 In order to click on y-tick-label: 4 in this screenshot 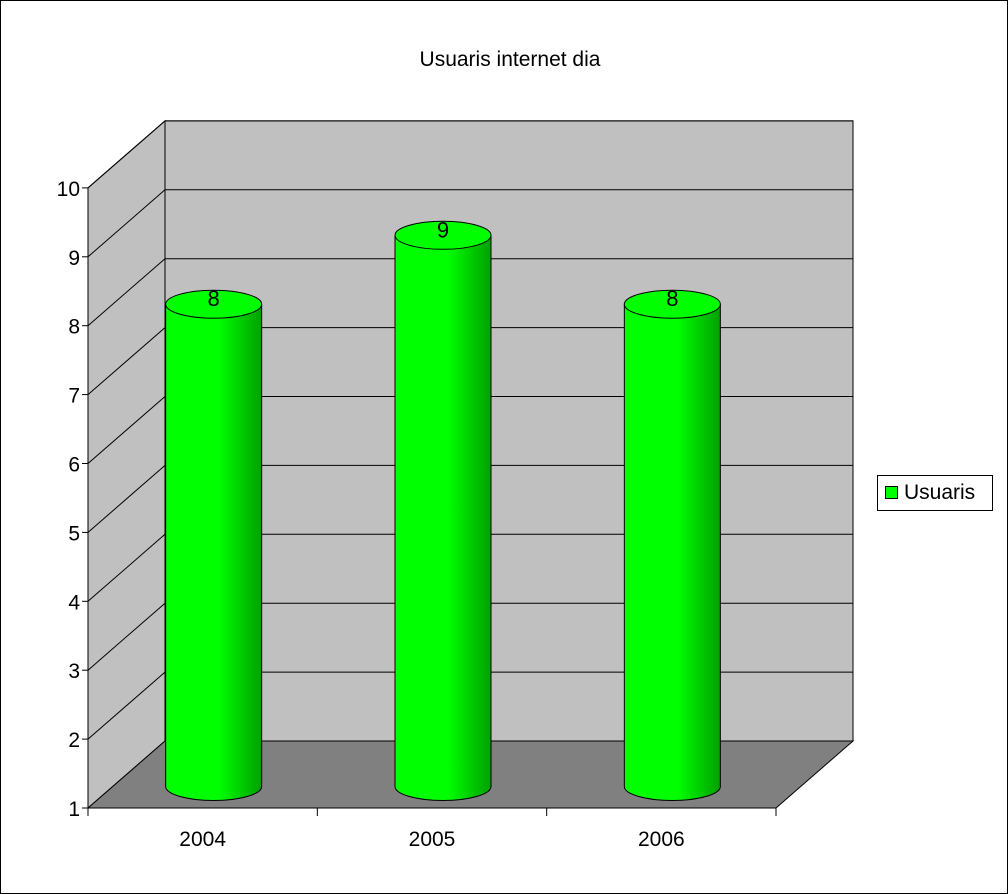, I will do `click(74, 602)`.